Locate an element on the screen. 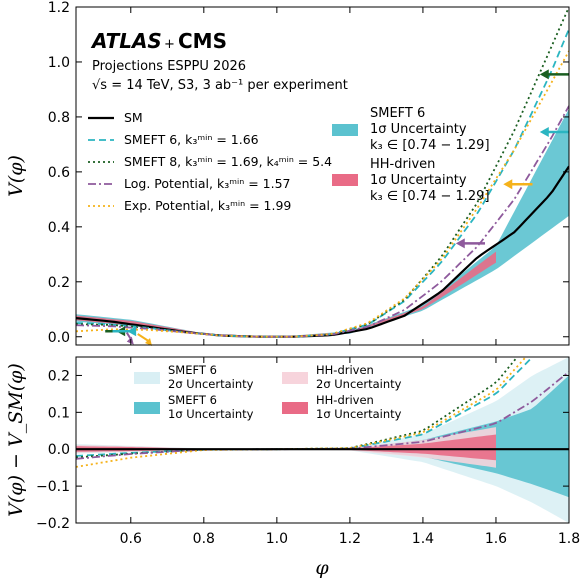  hh-band-swatch is located at coordinates (345, 180).